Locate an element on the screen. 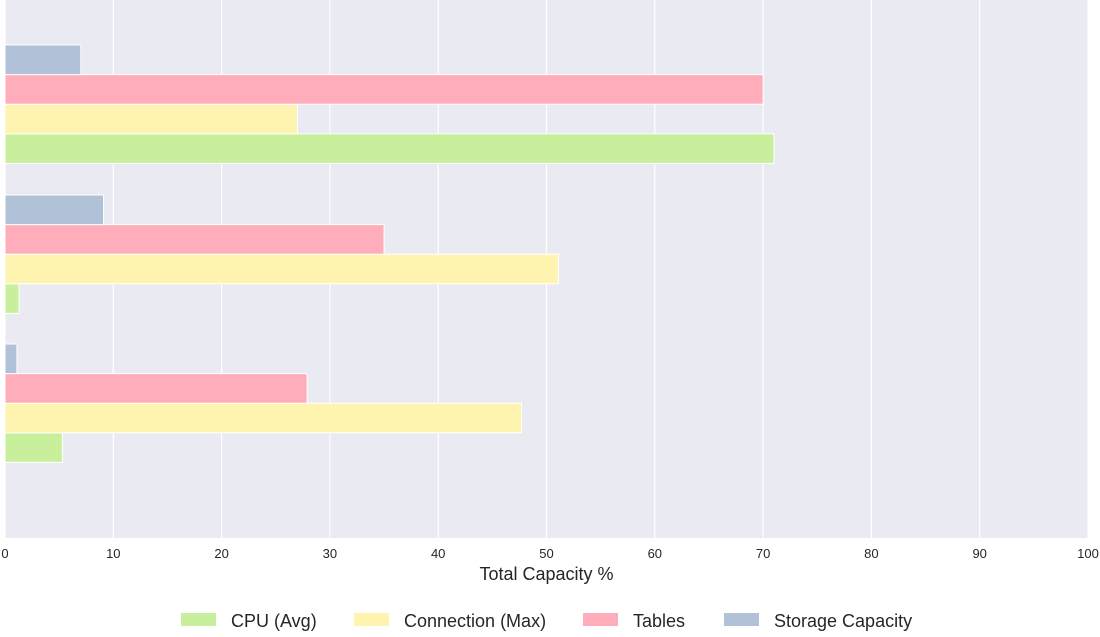 The image size is (1100, 637). x-tick-label: 40 is located at coordinates (438, 553).